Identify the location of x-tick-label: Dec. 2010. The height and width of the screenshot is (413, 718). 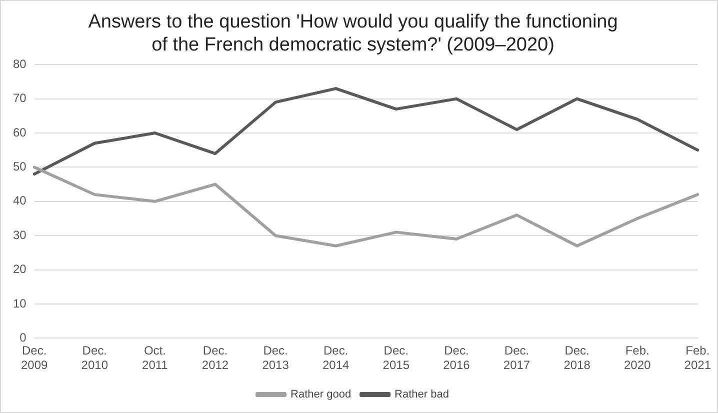
(94, 358).